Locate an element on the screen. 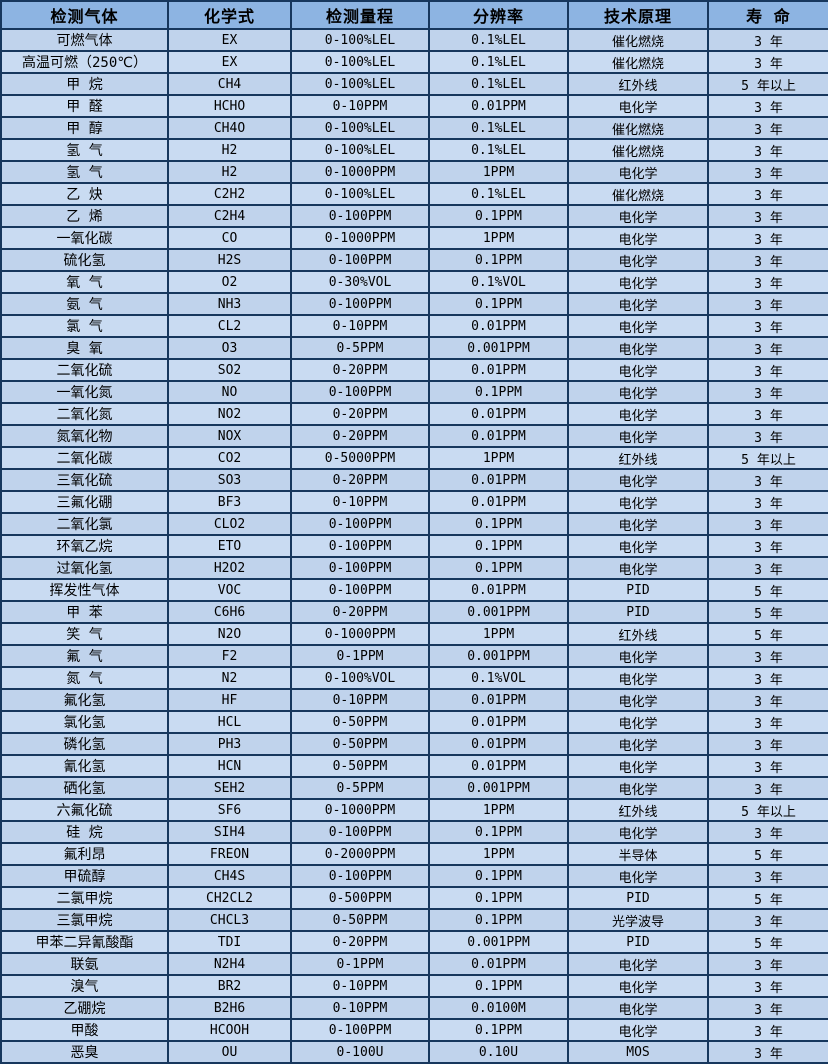  table-cell: 二氧化碳 is located at coordinates (84, 458).